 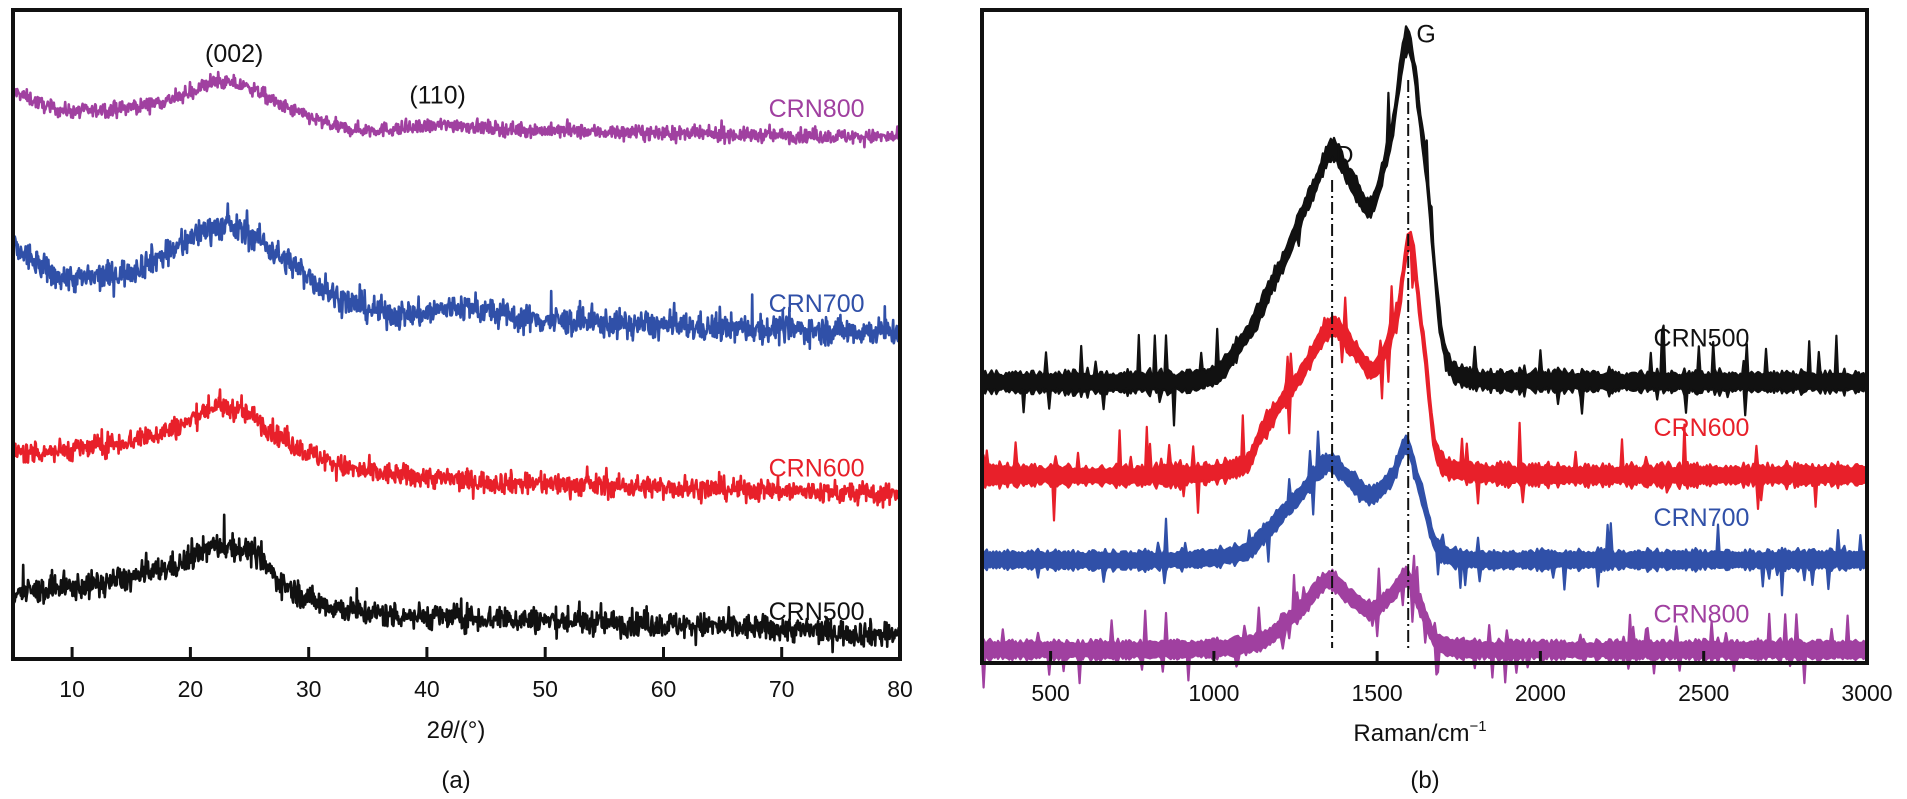 I want to click on raman-annotations: DG, so click(x=1385, y=95).